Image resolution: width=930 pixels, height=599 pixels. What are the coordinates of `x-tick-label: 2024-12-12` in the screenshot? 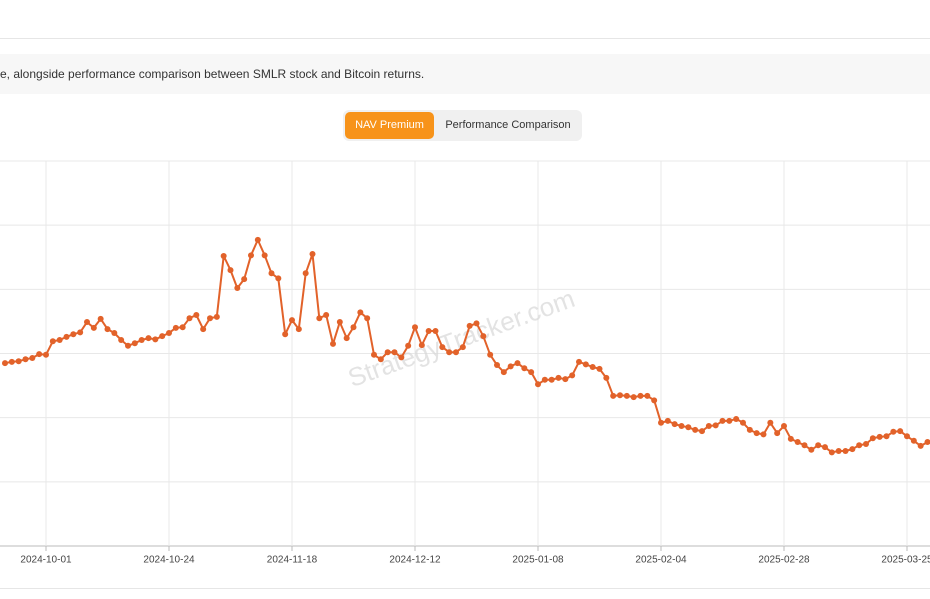 It's located at (415, 560).